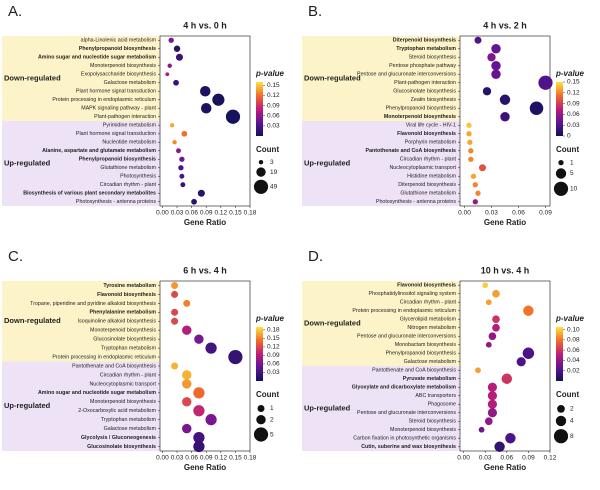  What do you see at coordinates (573, 340) in the screenshot?
I see `colorbar-tick-label: 0.08` at bounding box center [573, 340].